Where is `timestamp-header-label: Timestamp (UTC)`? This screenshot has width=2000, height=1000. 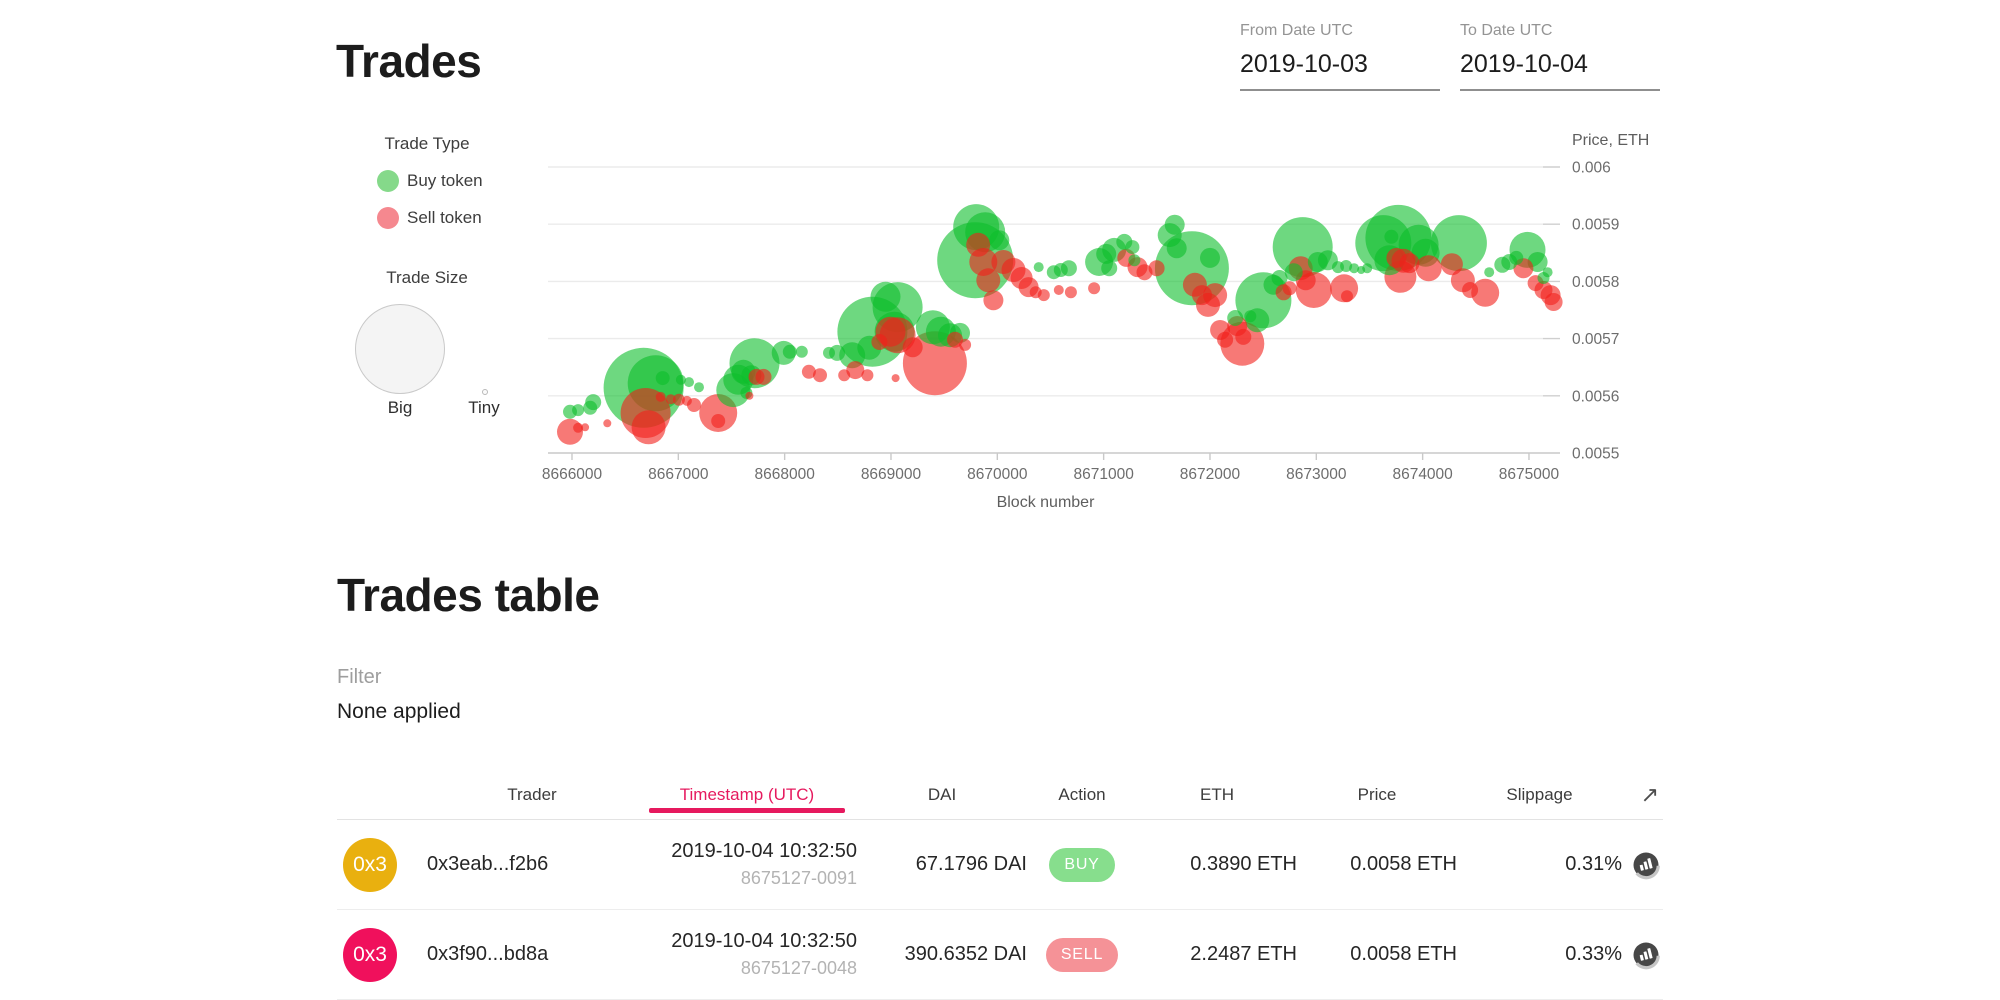
timestamp-header-label: Timestamp (UTC) is located at coordinates (747, 794).